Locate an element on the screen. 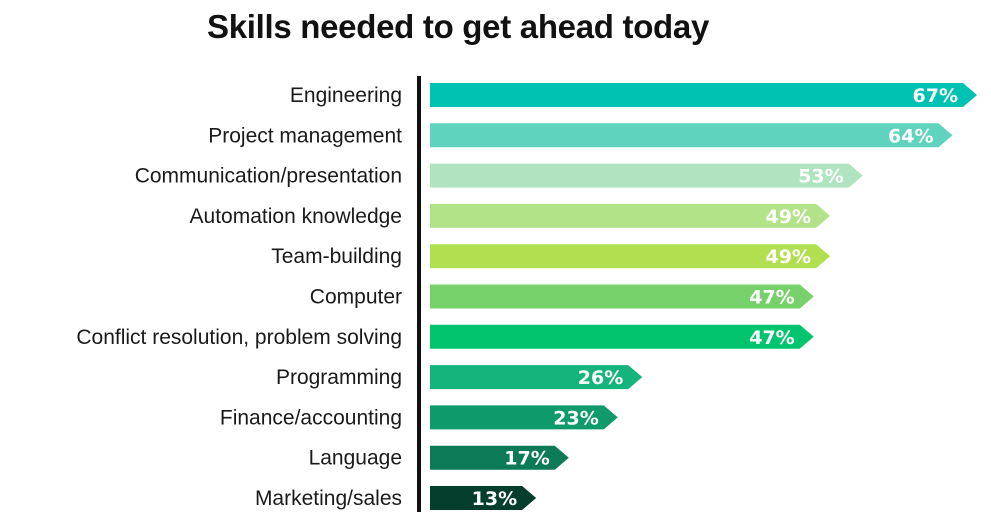  value-label: 26% is located at coordinates (600, 378).